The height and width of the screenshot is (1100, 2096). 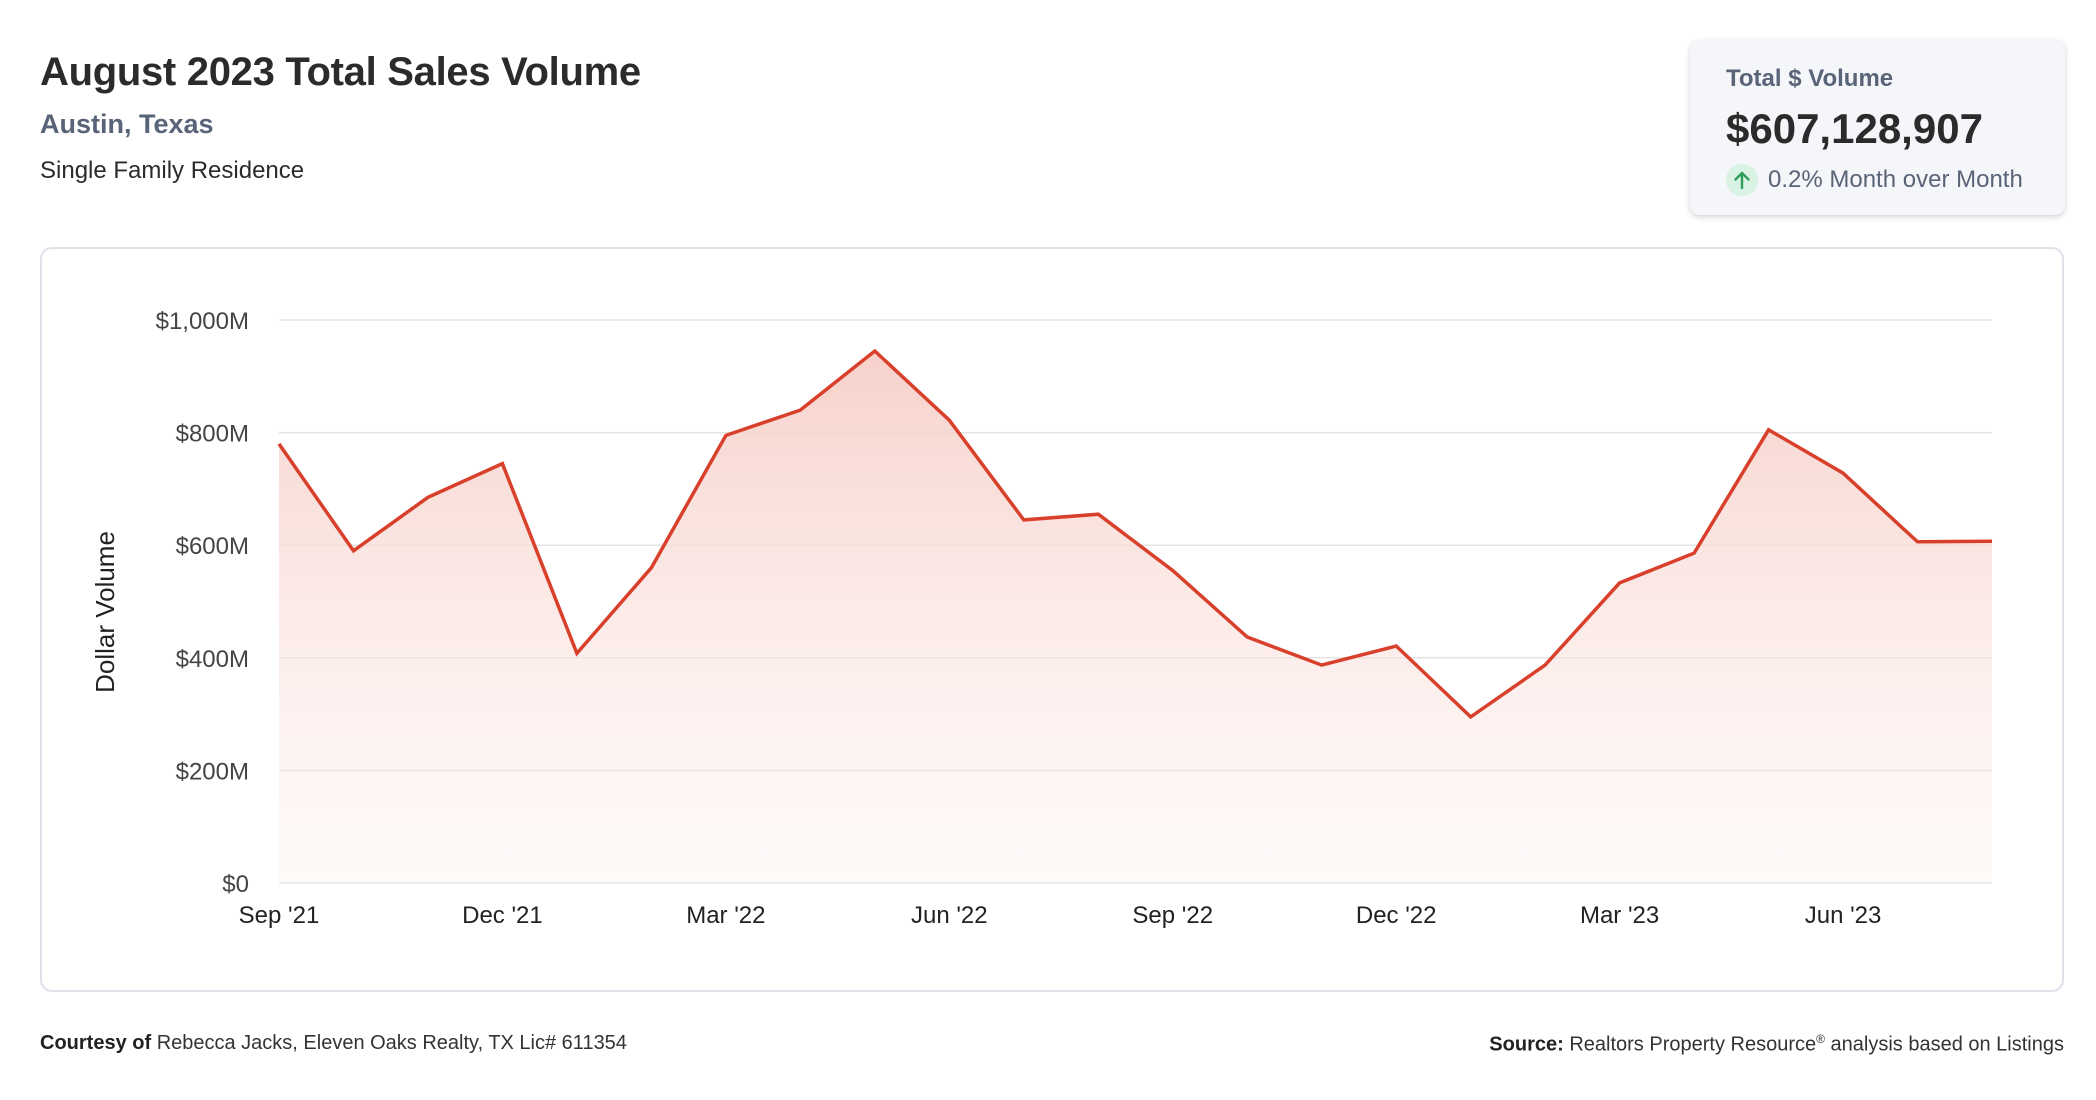 I want to click on courtesy-label: Courtesy of, so click(x=96, y=1043).